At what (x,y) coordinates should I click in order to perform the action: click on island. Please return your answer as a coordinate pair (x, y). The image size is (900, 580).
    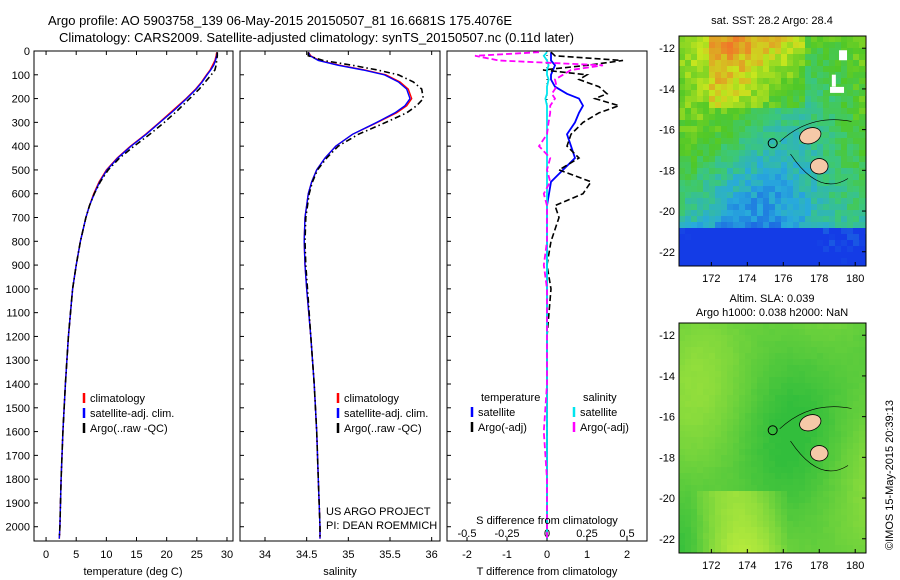
    Looking at the image, I should click on (810, 136).